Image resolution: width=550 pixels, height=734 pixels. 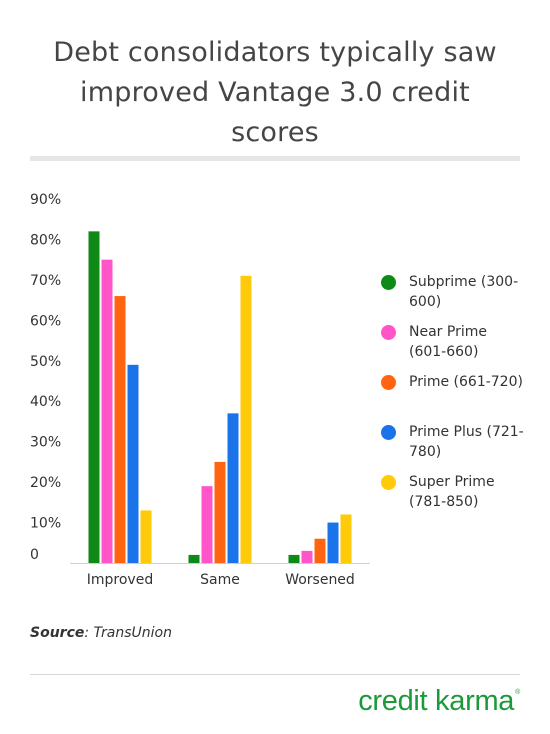 I want to click on x-tick-label: Same, so click(x=220, y=580).